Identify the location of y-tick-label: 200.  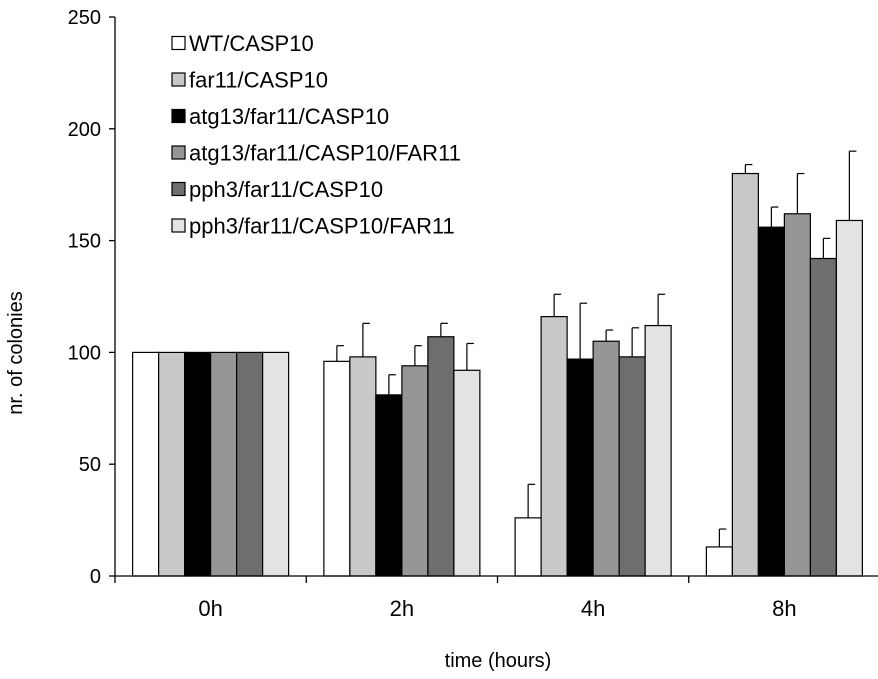
(84, 130).